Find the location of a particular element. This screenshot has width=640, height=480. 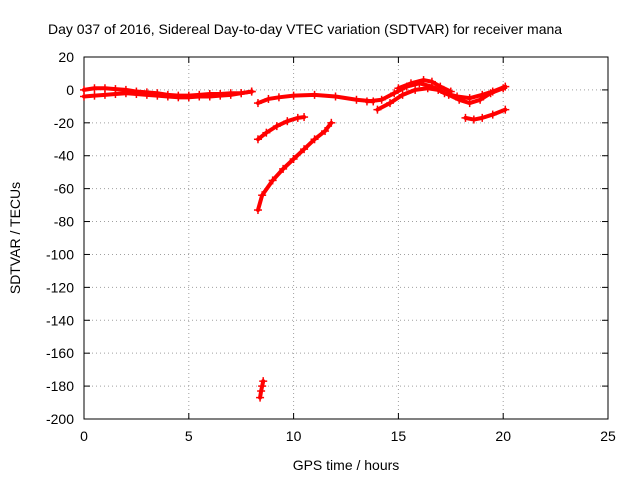

y-tick-label: -140 is located at coordinates (60, 320).